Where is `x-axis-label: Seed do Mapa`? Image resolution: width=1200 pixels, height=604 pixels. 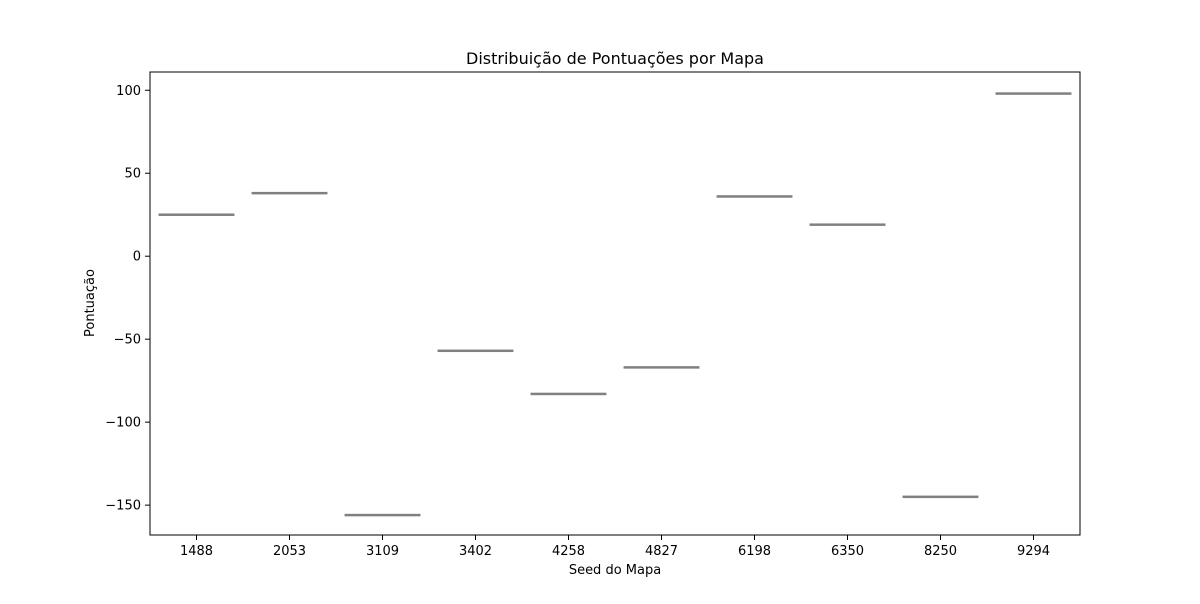
x-axis-label: Seed do Mapa is located at coordinates (615, 570).